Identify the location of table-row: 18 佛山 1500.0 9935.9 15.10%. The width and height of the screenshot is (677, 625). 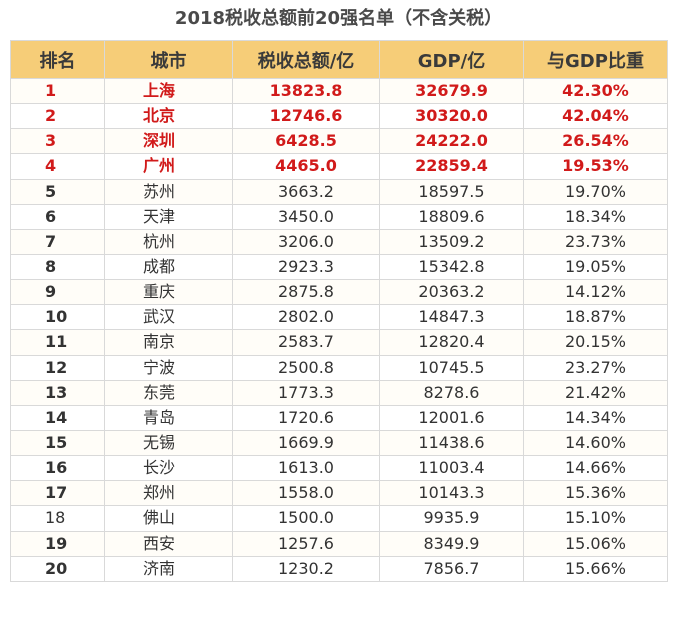
(339, 518).